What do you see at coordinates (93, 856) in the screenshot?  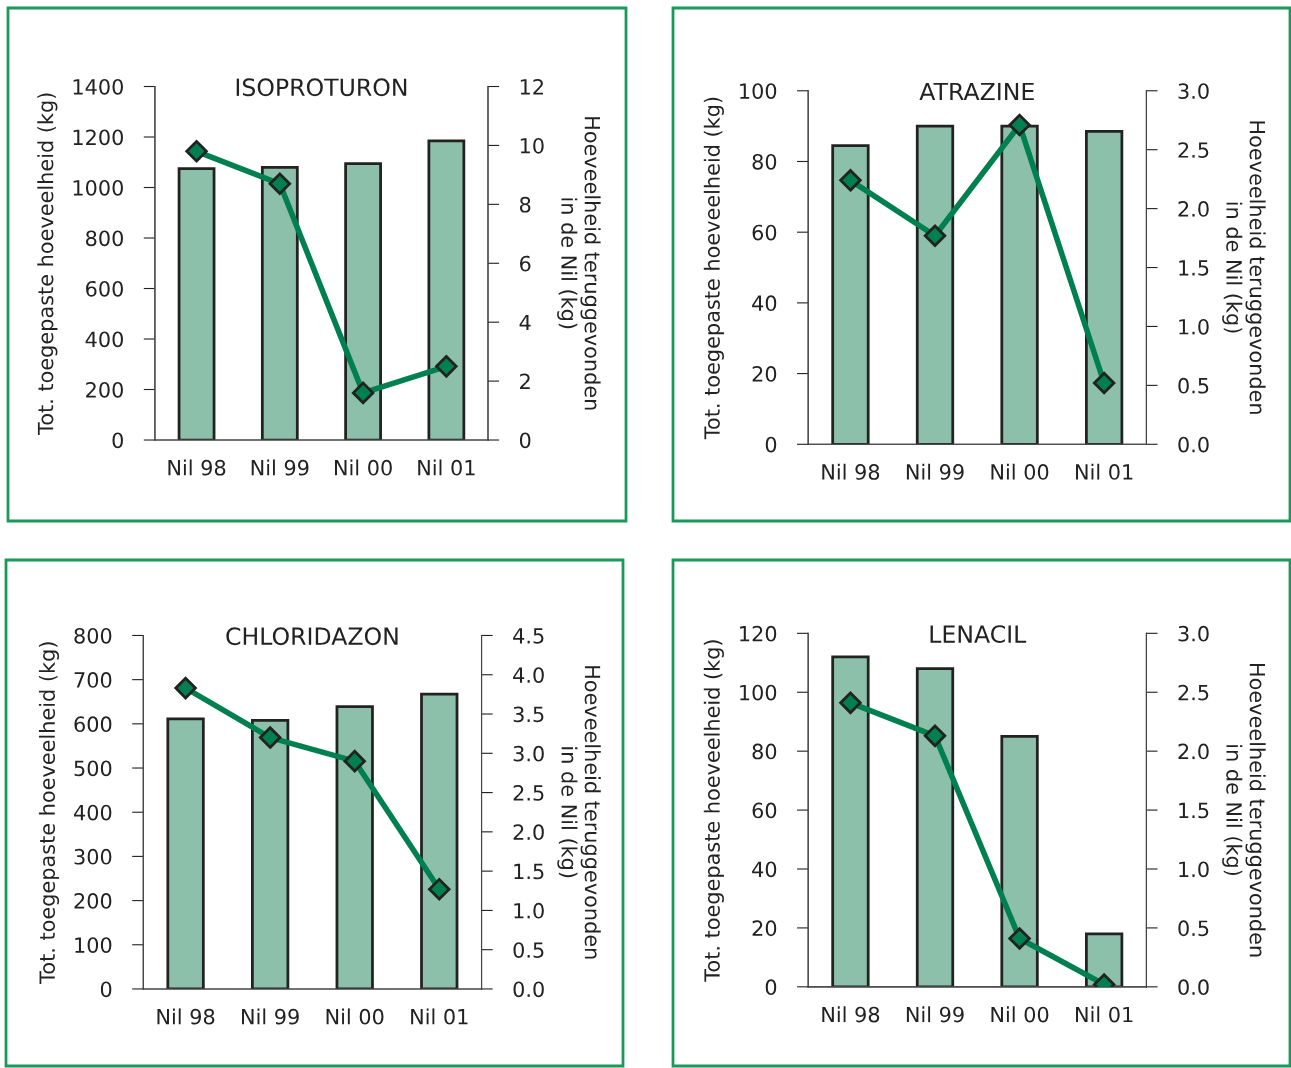 I see `y-tick-label: 300` at bounding box center [93, 856].